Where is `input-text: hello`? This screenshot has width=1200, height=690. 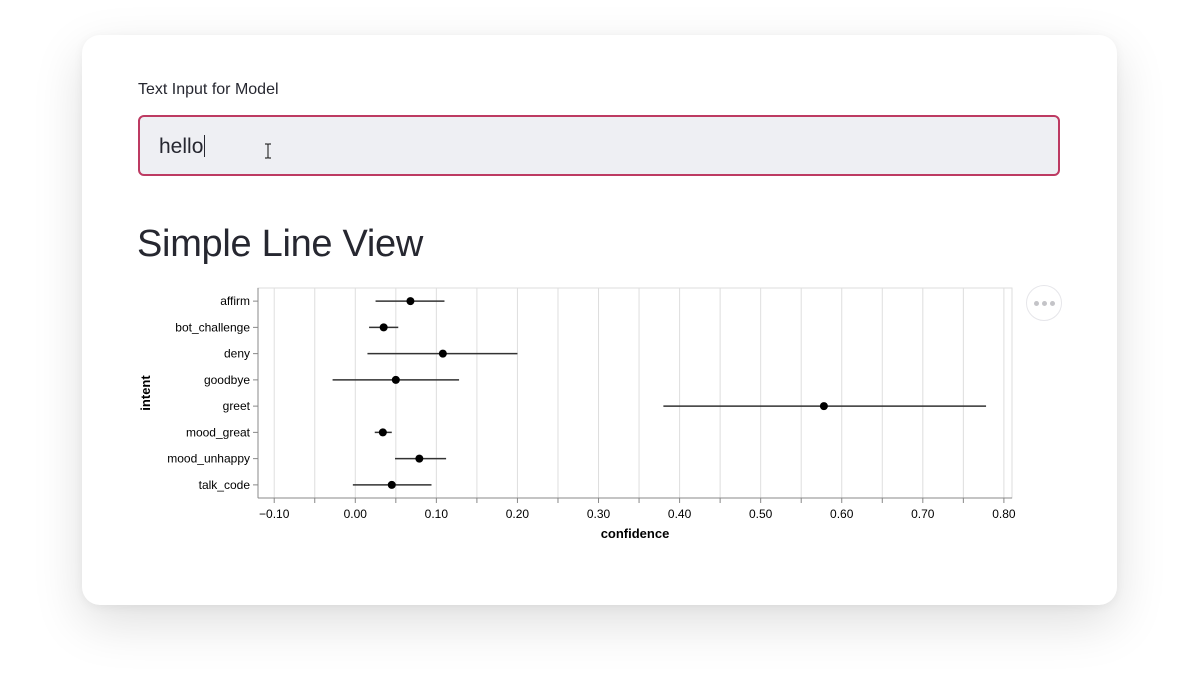 input-text: hello is located at coordinates (181, 146).